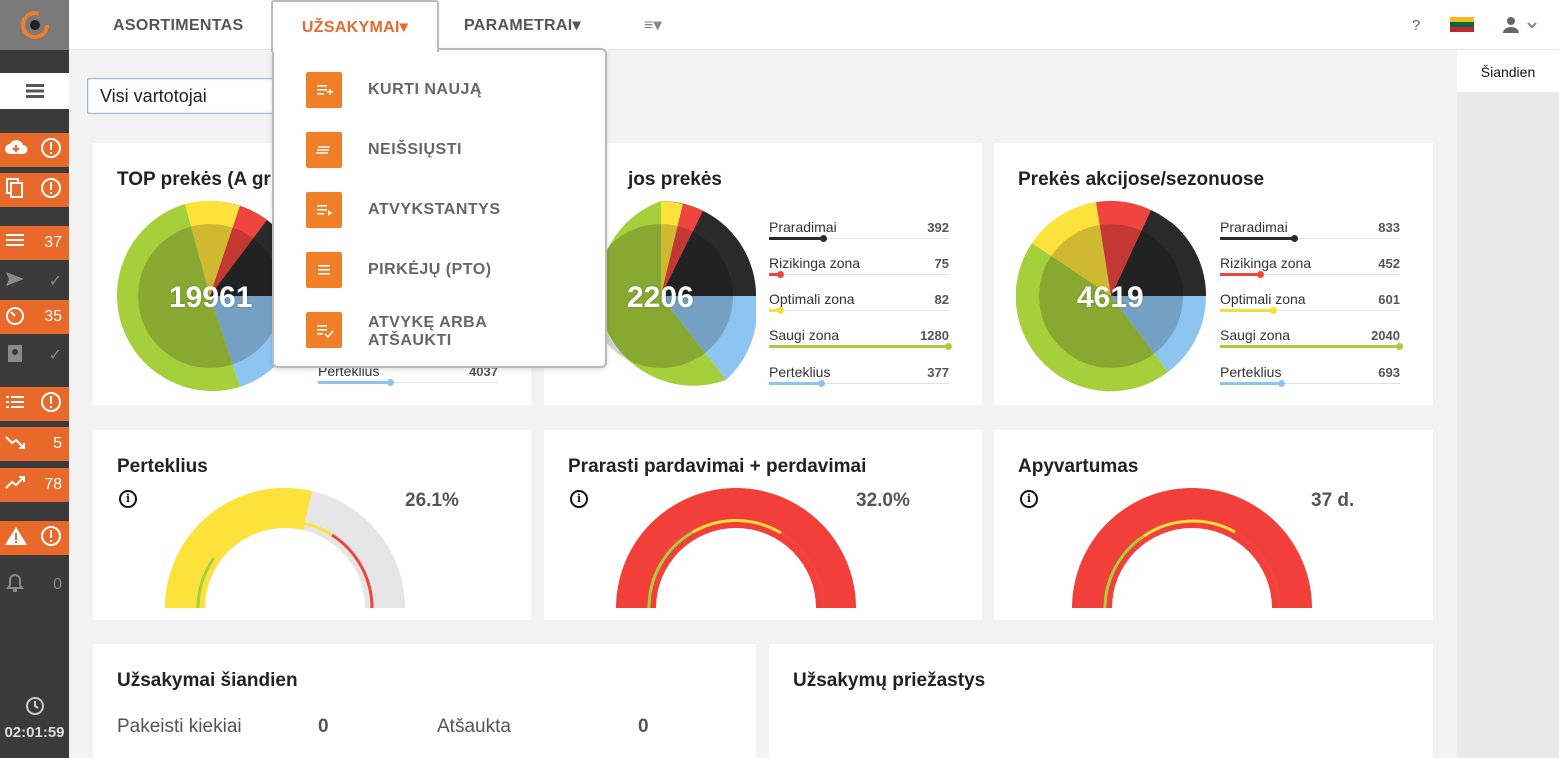 The width and height of the screenshot is (1559, 758). I want to click on promo-products-donut, so click(1111, 296).